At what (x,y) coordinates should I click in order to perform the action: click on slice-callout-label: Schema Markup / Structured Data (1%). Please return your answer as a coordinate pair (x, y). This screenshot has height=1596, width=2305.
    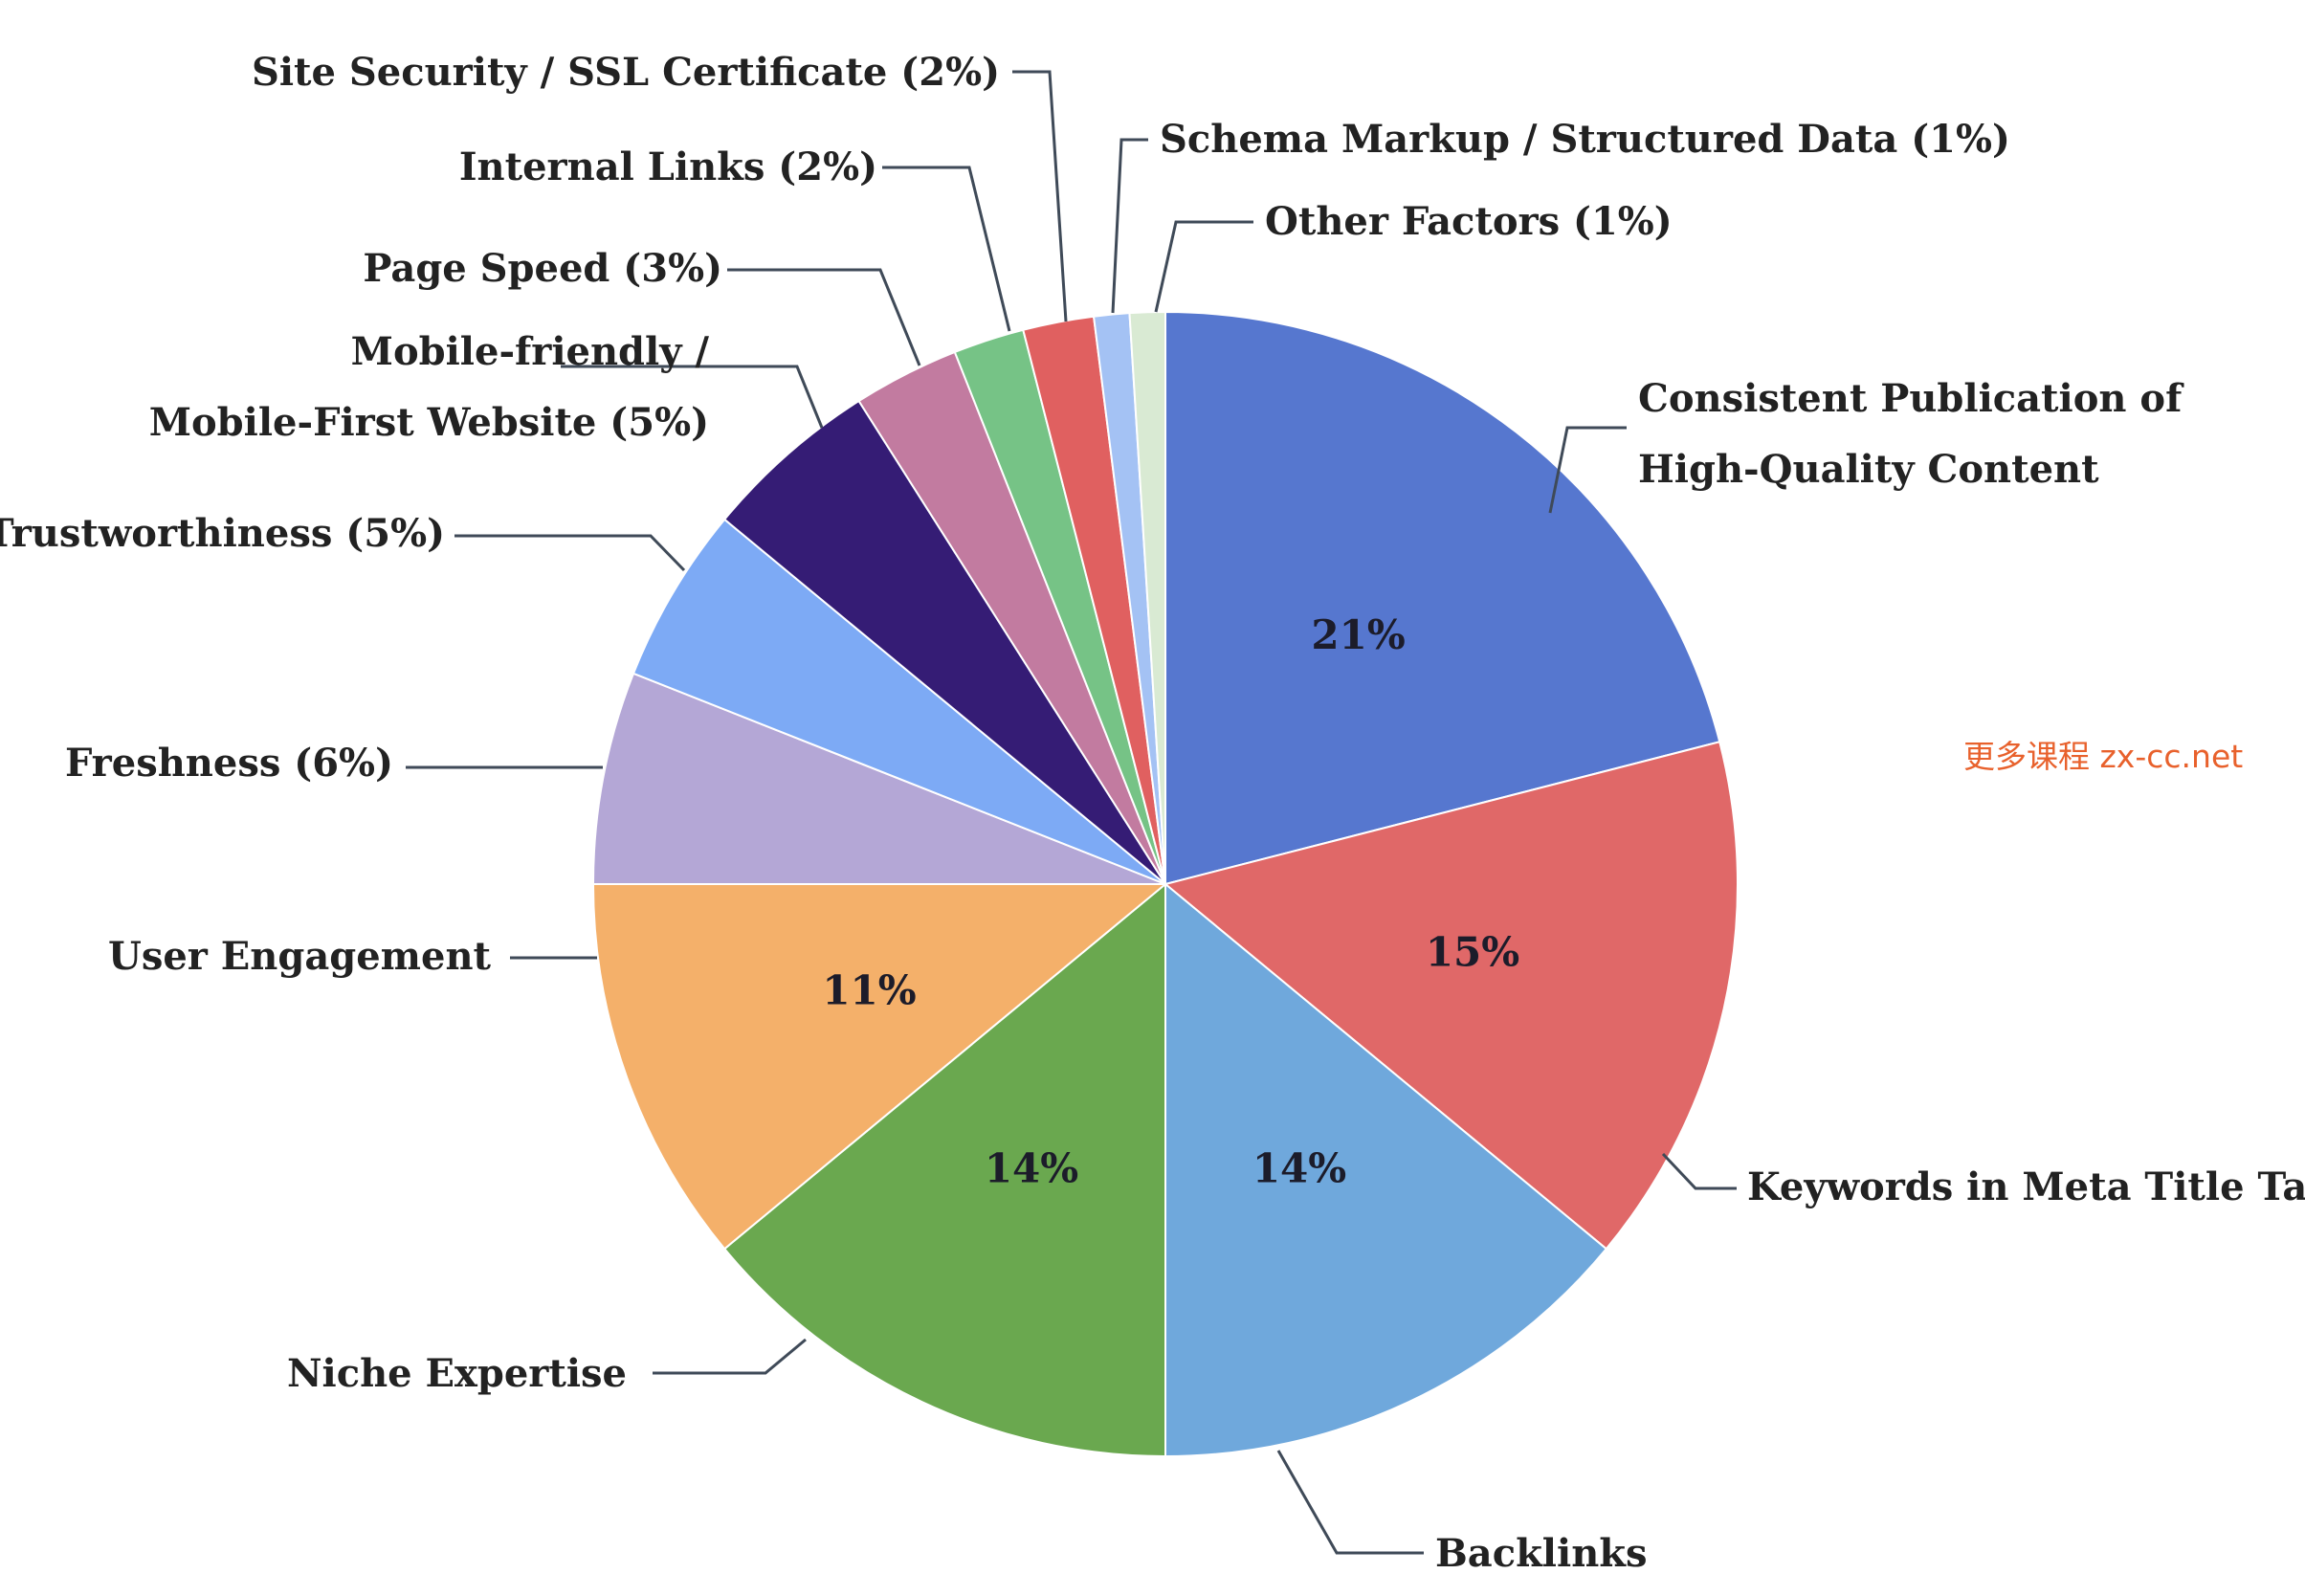
    Looking at the image, I should click on (1585, 140).